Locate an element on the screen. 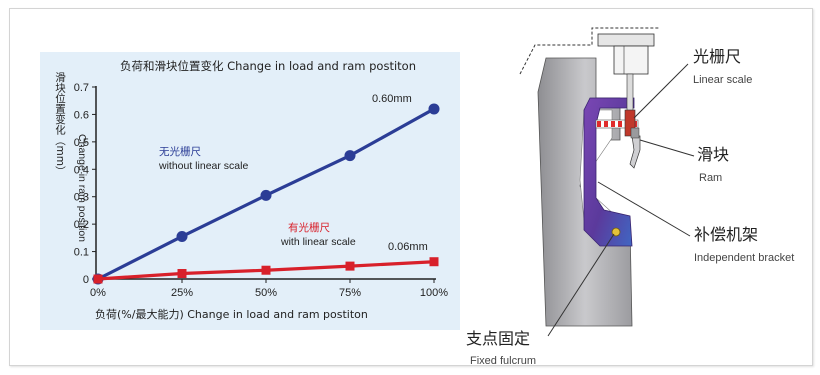  ram-hook is located at coordinates (635, 152).